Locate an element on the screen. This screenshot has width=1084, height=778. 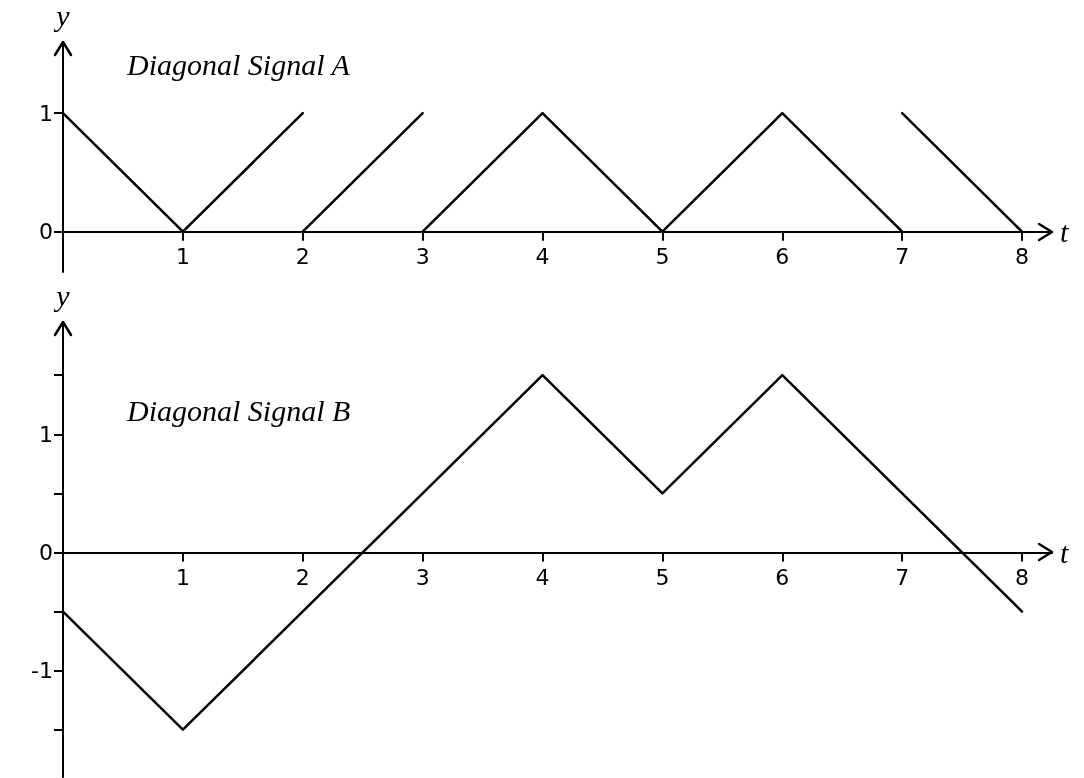
chart-title: Diagonal Signal A is located at coordinates (238, 64).